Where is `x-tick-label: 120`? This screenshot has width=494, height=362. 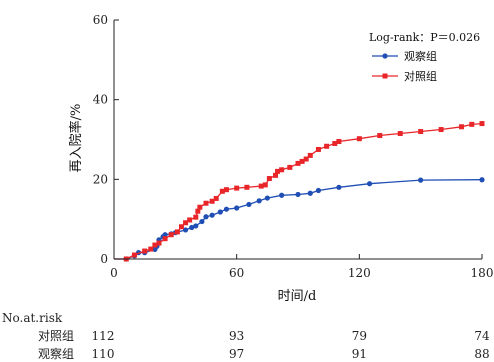 x-tick-label: 120 is located at coordinates (359, 273).